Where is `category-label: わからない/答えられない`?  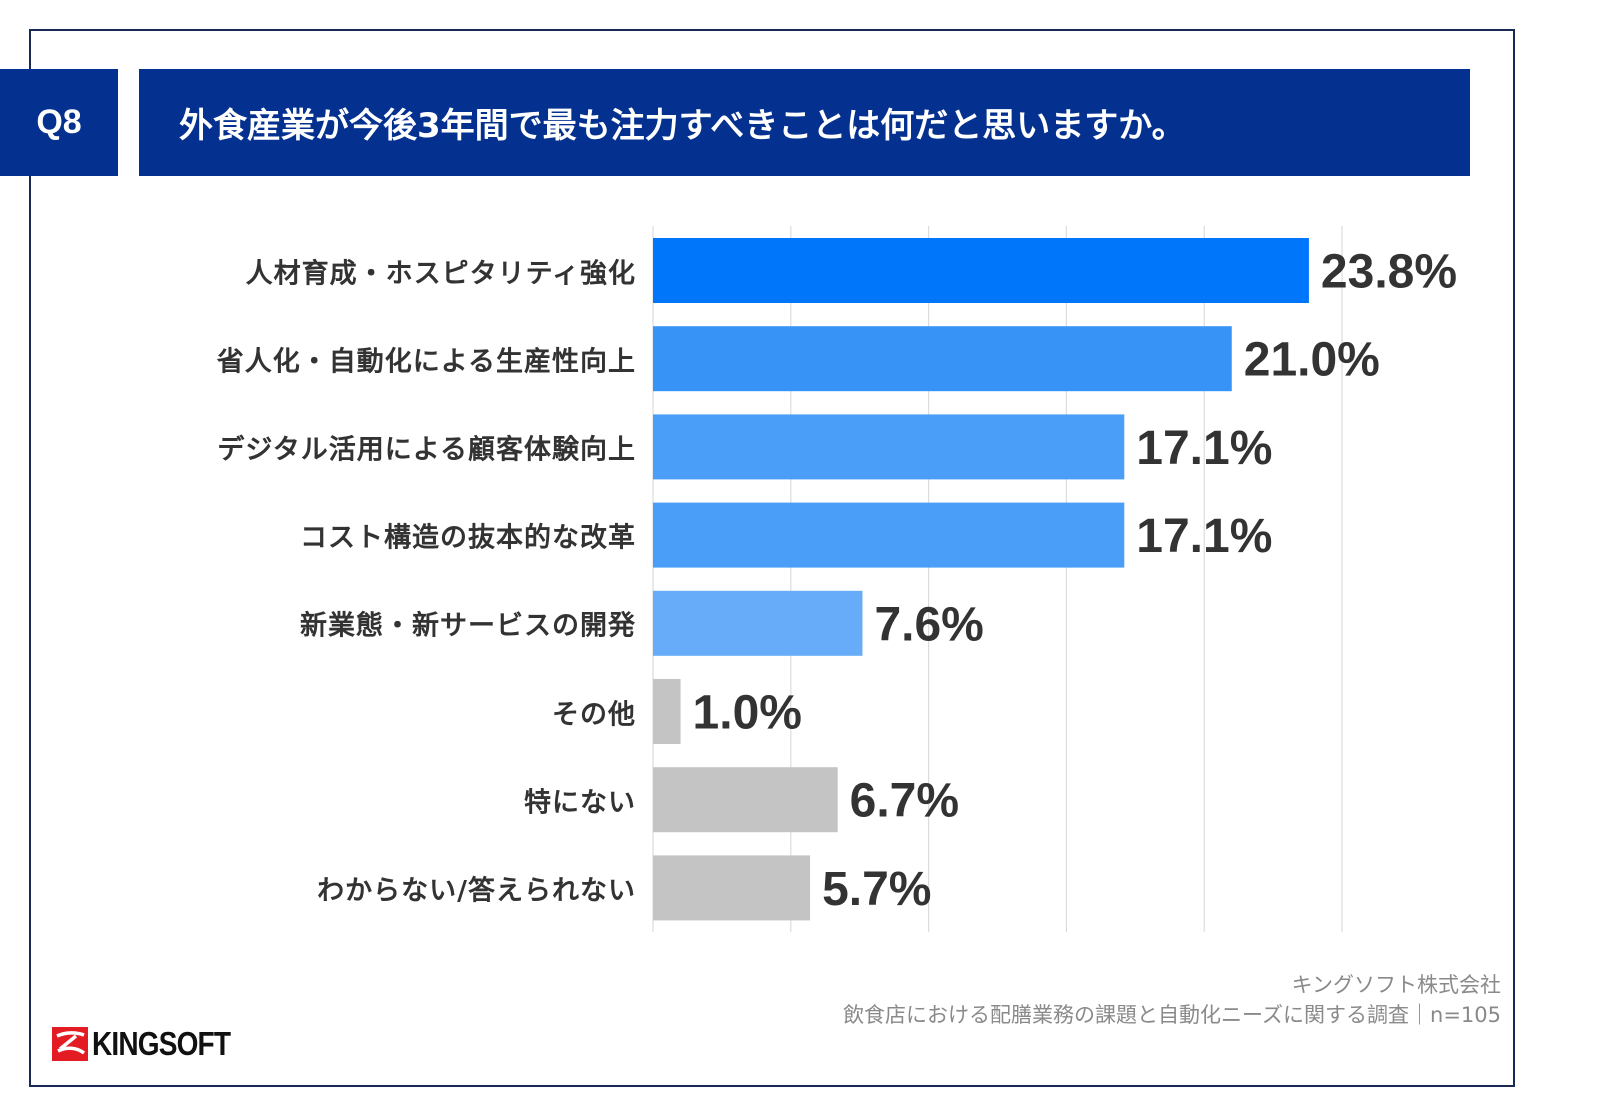
category-label: わからない/答えられない is located at coordinates (476, 891).